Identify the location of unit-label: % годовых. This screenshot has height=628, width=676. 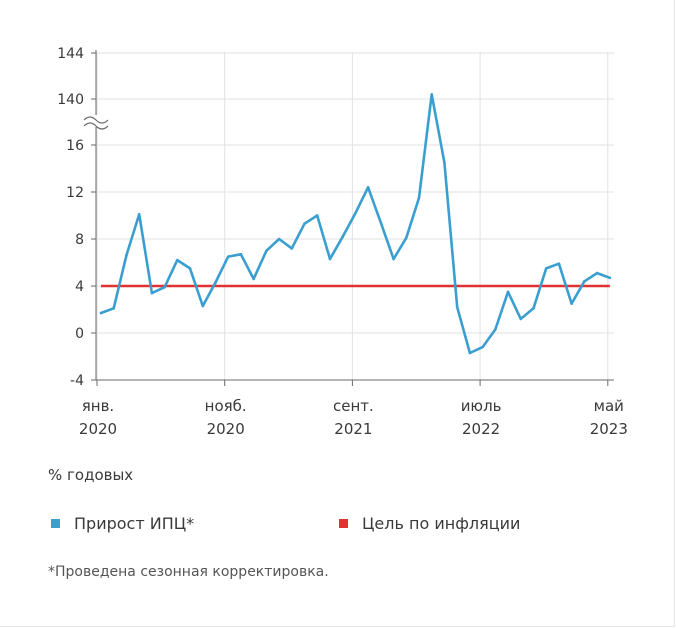
(91, 475).